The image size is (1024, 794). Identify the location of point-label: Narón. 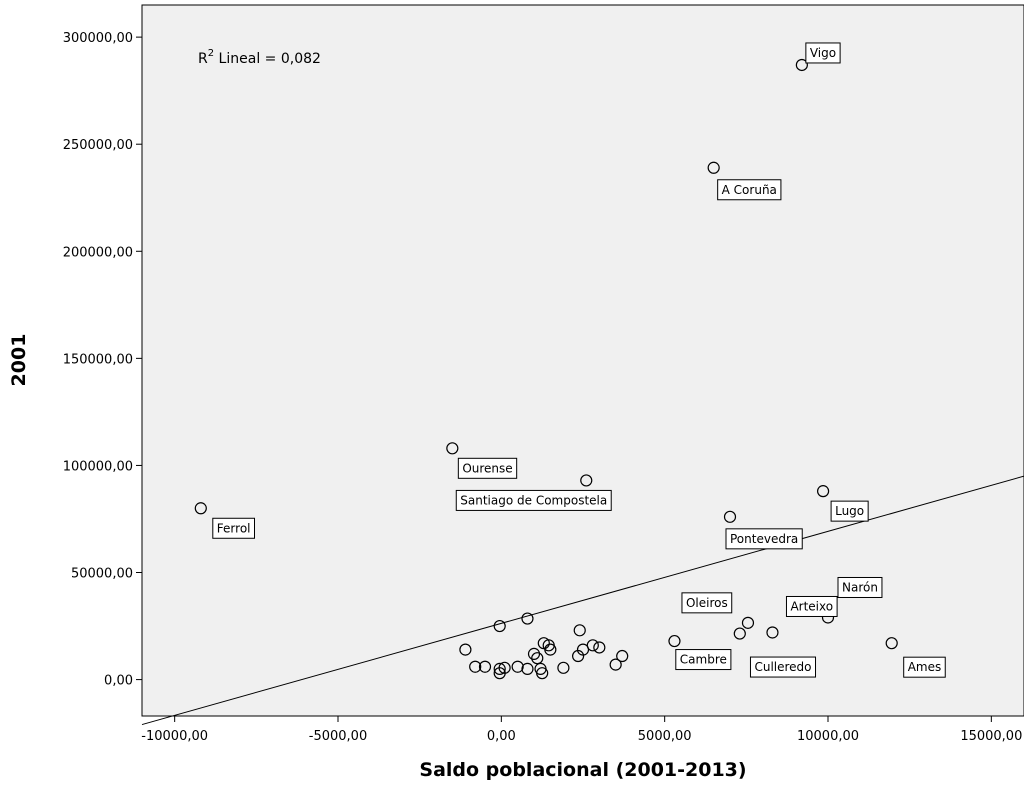
(860, 587).